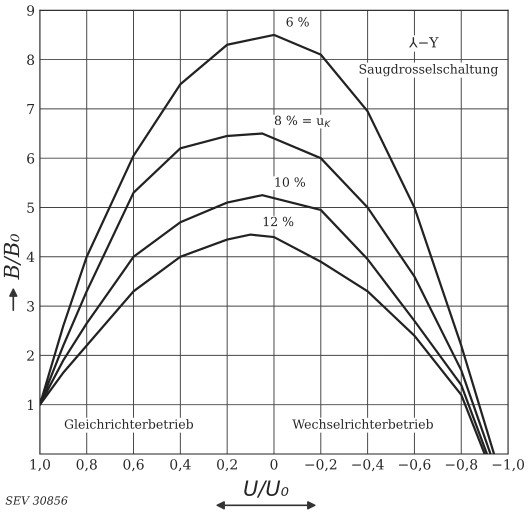 The height and width of the screenshot is (513, 532). Describe the element at coordinates (30, 60) in the screenshot. I see `y-tick-label: 8` at that location.